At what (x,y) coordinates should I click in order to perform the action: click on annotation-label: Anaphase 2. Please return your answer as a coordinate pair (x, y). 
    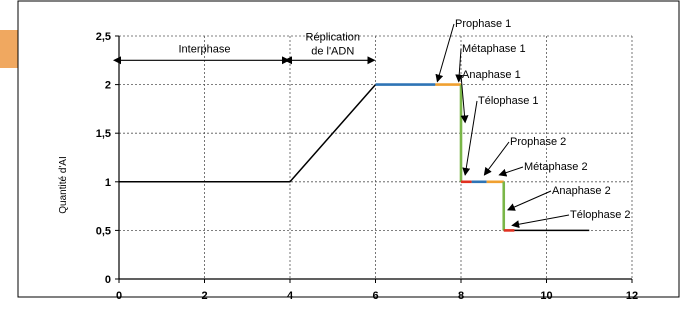
    Looking at the image, I should click on (581, 191).